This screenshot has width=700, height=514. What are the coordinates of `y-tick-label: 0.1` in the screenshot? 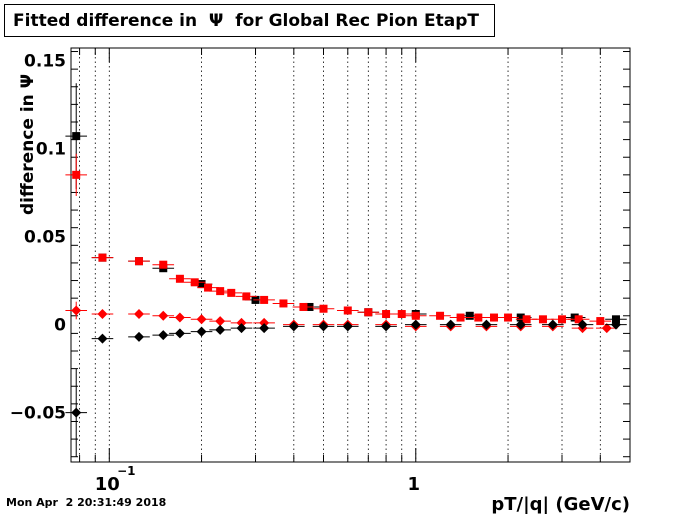 It's located at (51, 149).